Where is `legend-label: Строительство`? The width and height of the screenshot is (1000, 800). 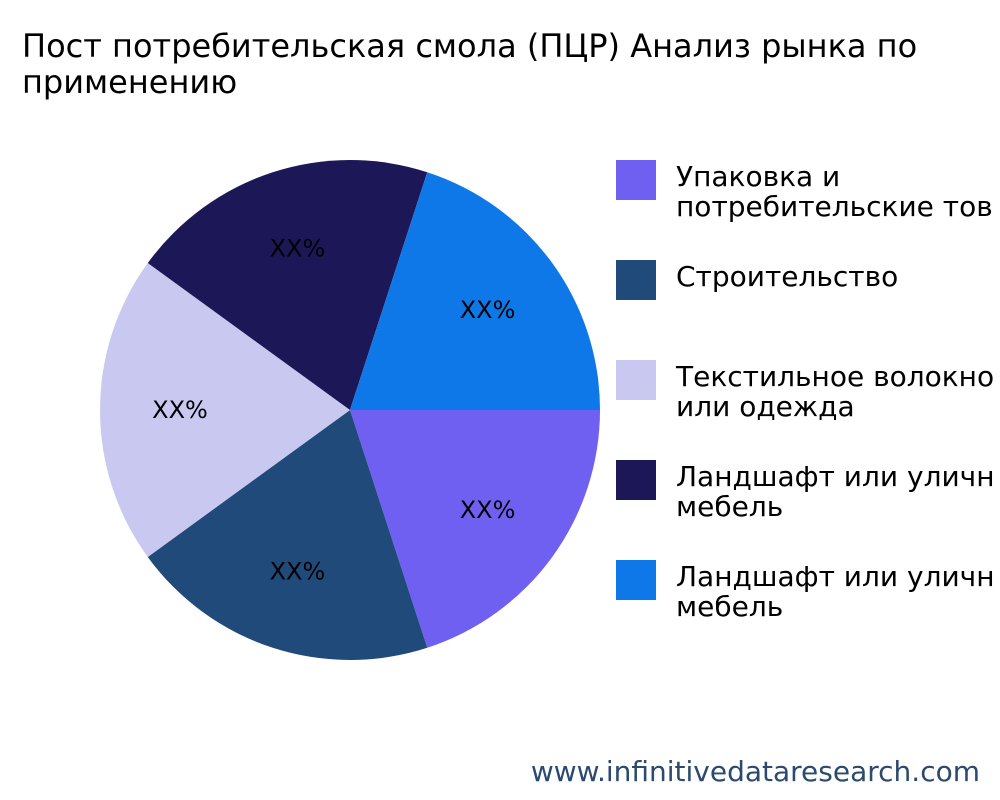
legend-label: Строительство is located at coordinates (787, 276).